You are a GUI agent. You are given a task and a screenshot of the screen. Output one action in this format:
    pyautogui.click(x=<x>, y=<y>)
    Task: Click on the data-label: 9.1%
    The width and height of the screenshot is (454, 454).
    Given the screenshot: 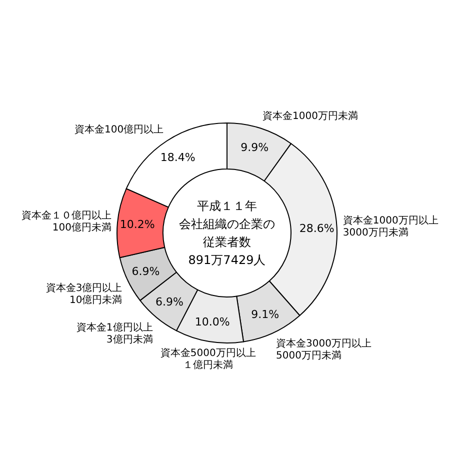 What is the action you would take?
    pyautogui.click(x=265, y=315)
    